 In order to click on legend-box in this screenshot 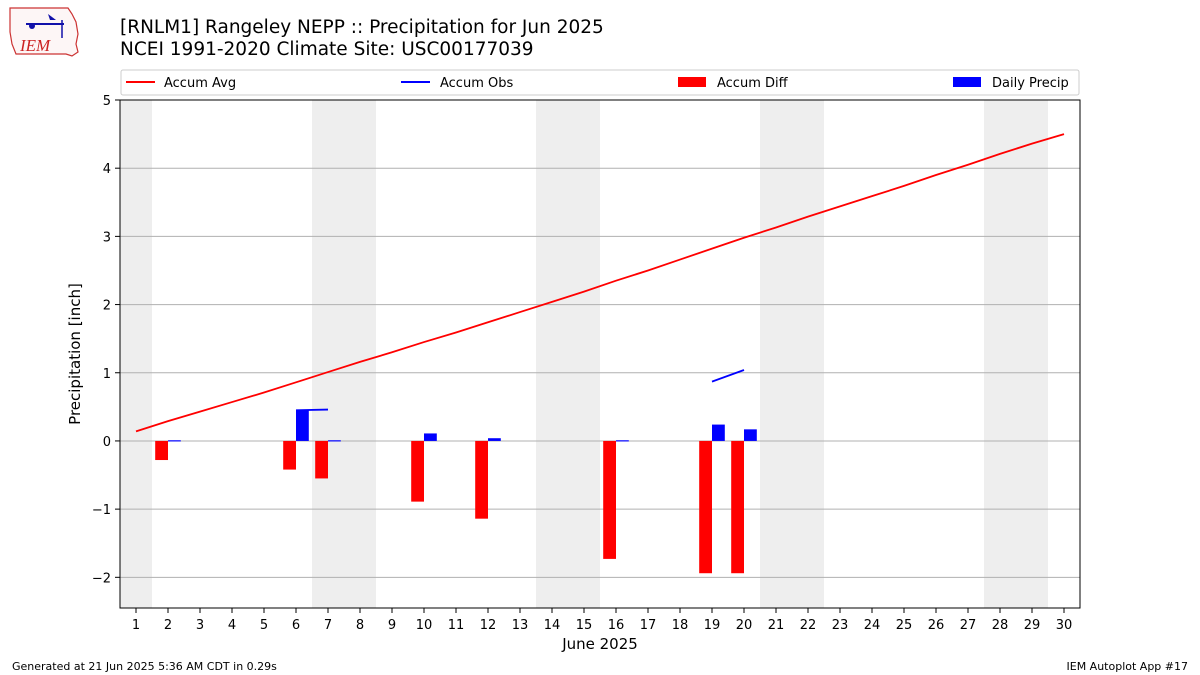, I will do `click(600, 82)`.